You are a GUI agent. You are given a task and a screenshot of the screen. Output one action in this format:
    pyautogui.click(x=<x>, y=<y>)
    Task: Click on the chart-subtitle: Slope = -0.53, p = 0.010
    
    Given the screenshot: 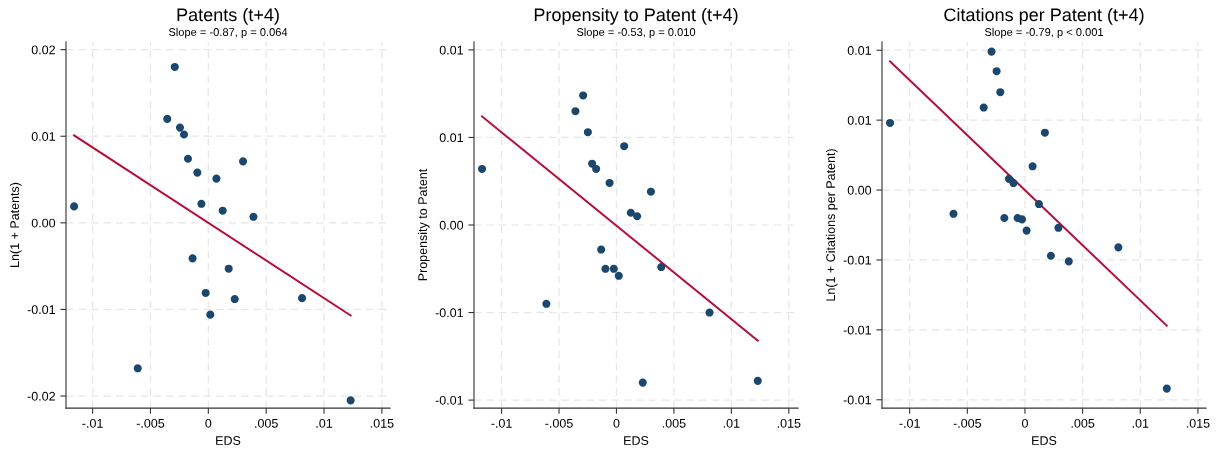 What is the action you would take?
    pyautogui.click(x=636, y=33)
    